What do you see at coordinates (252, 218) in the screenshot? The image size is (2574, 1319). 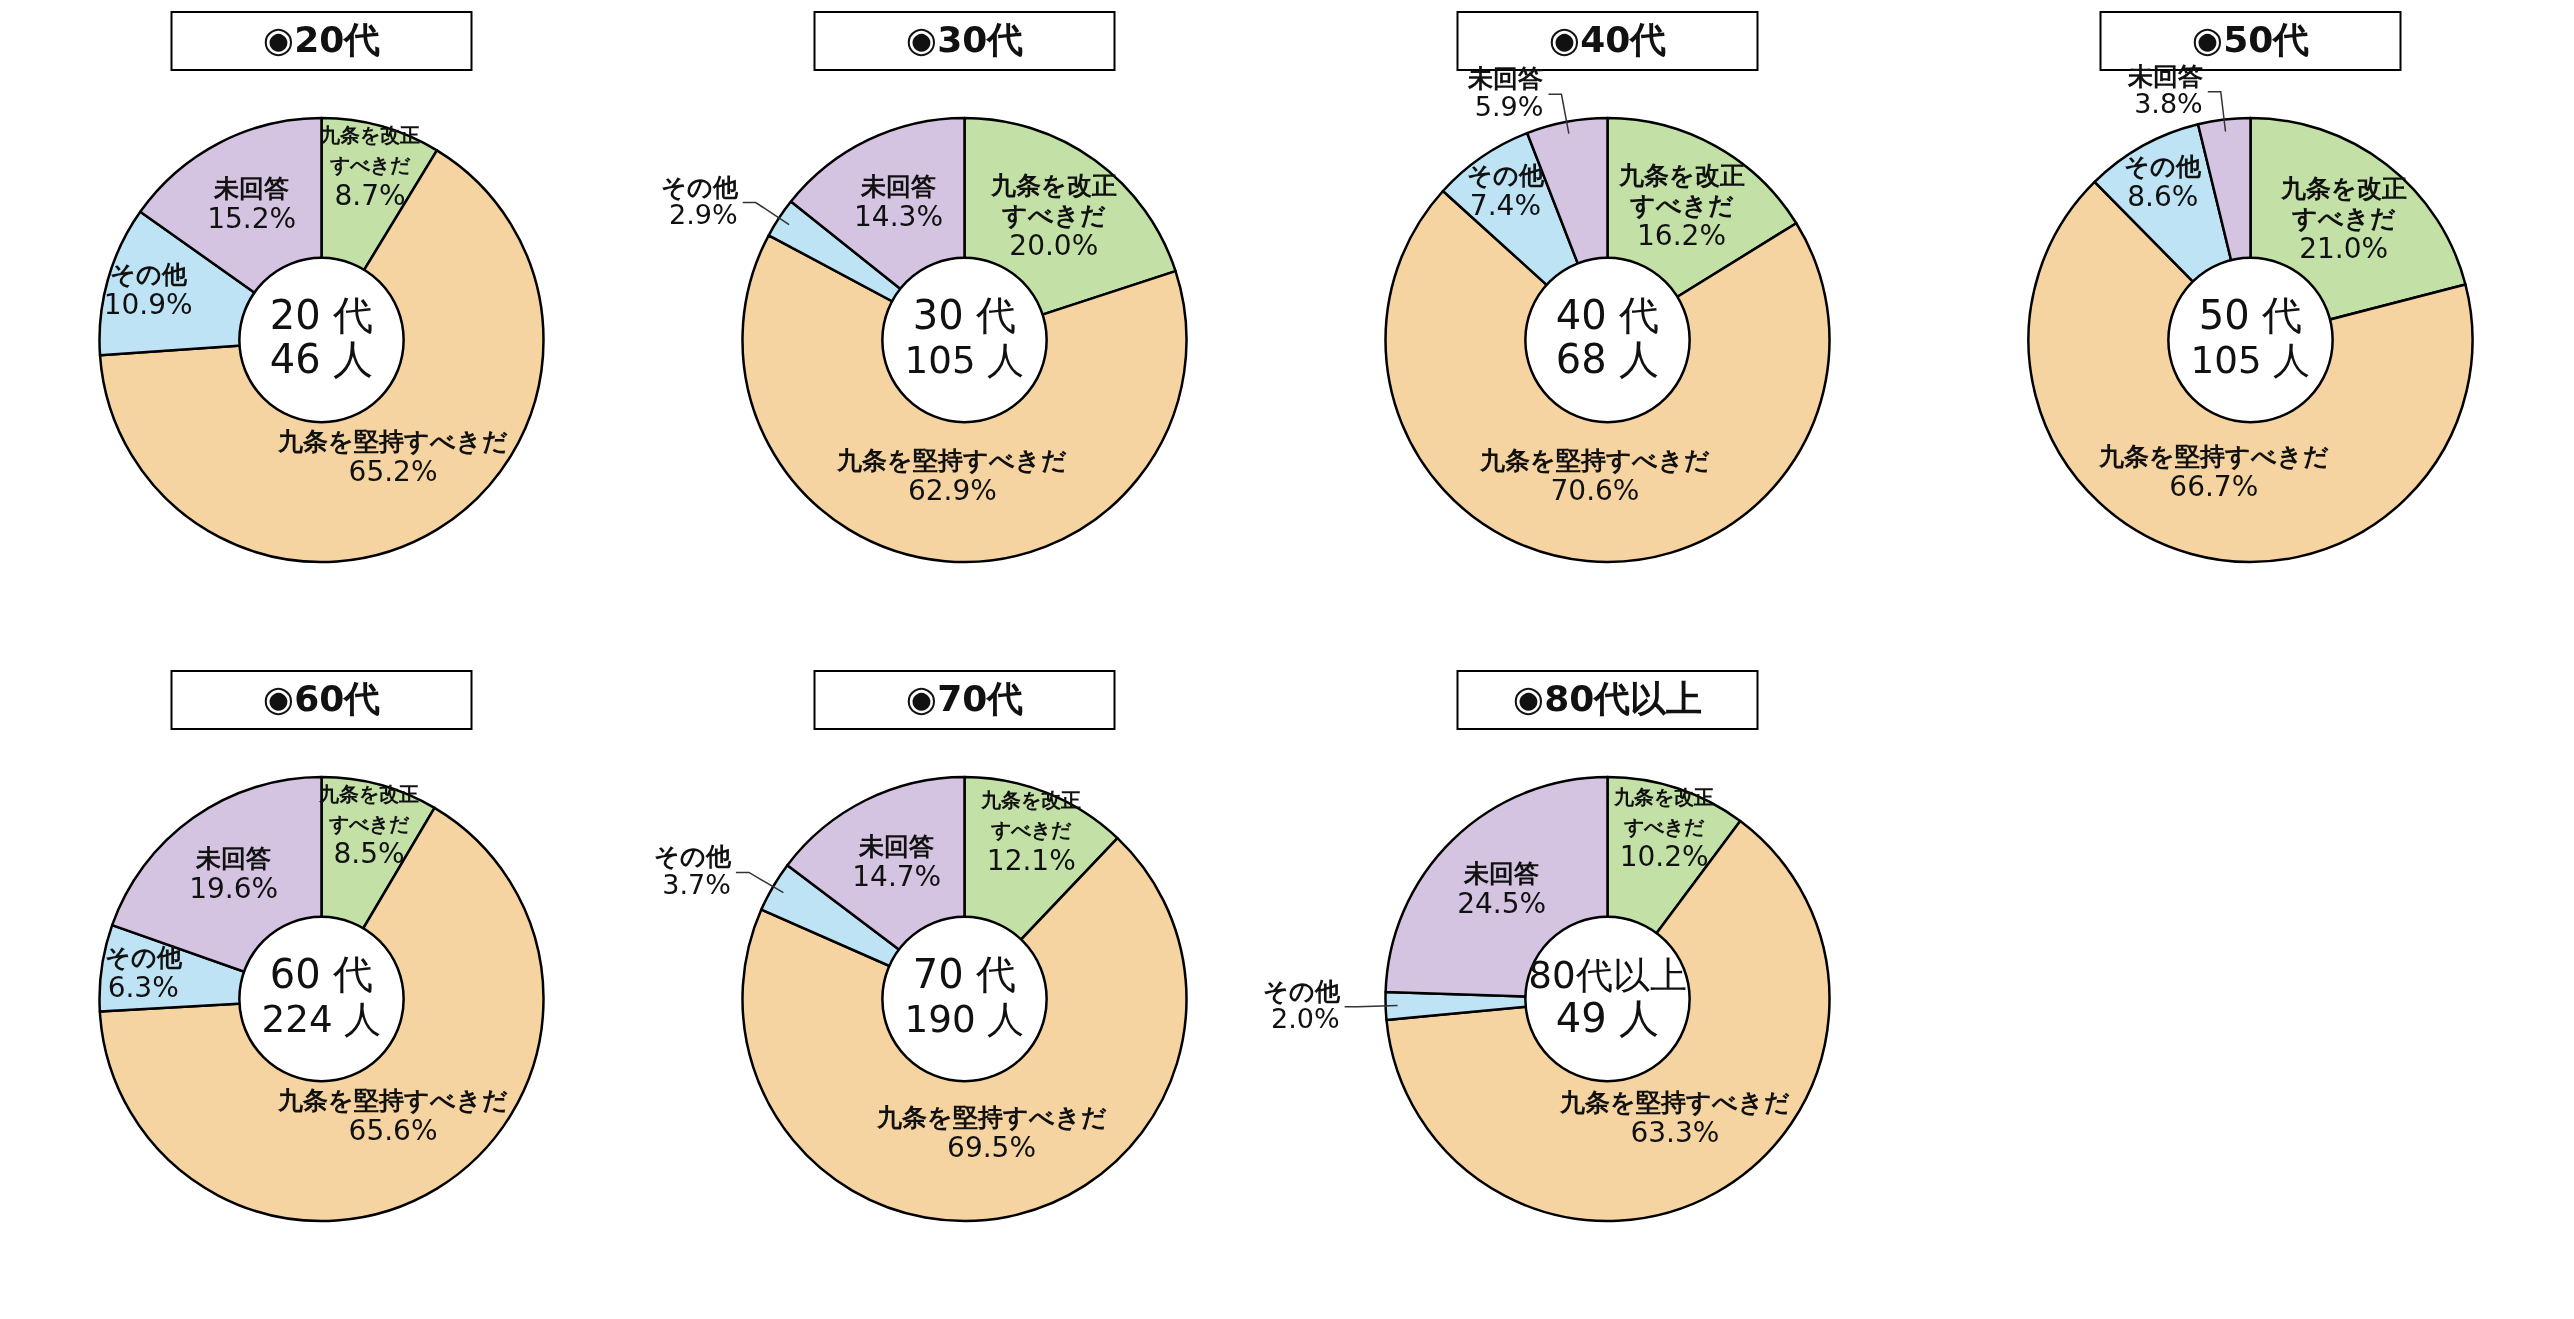 I see `data-label: 15.2%` at bounding box center [252, 218].